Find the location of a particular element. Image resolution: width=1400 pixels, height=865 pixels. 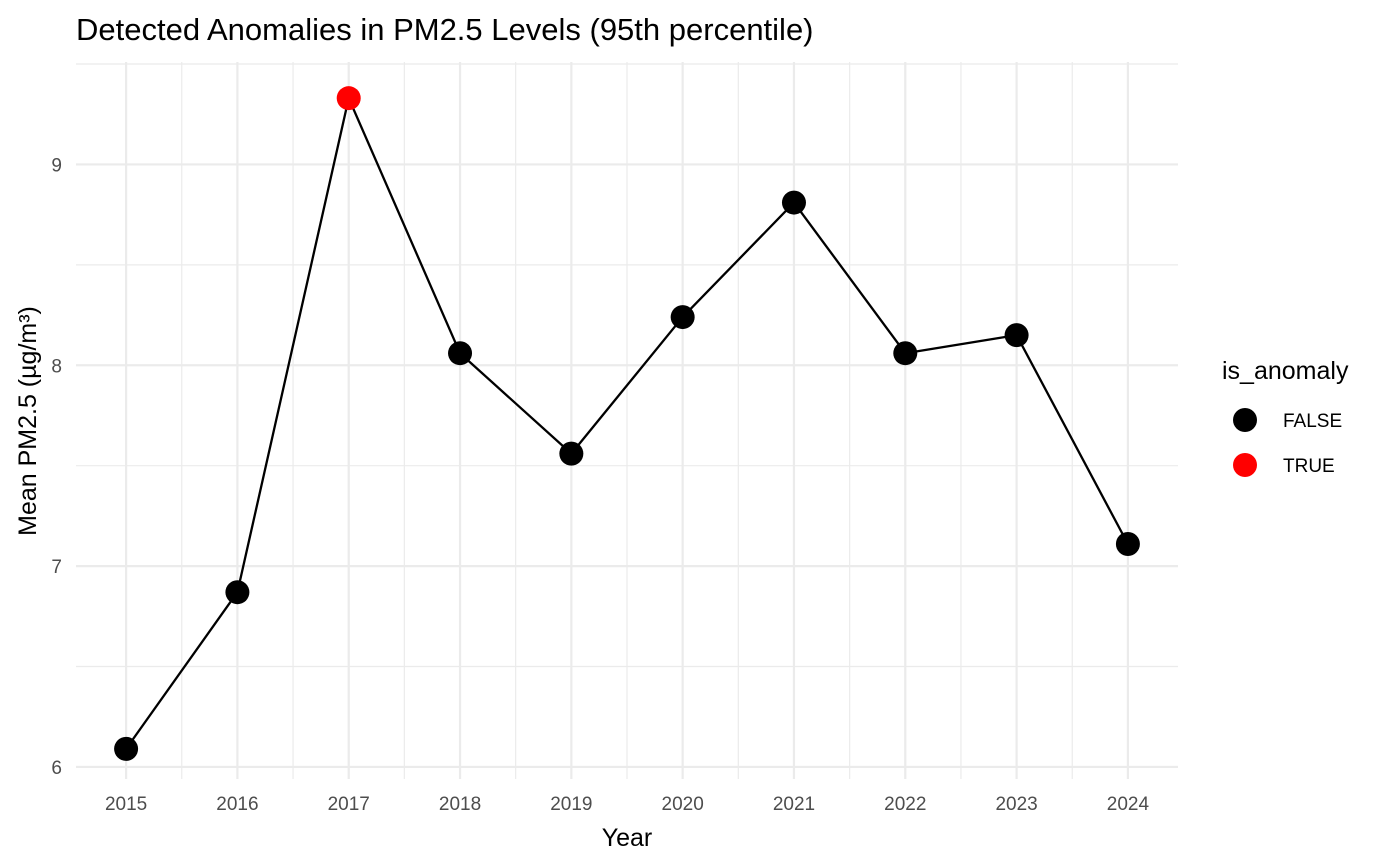

data-point-anomaly is located at coordinates (348, 98).